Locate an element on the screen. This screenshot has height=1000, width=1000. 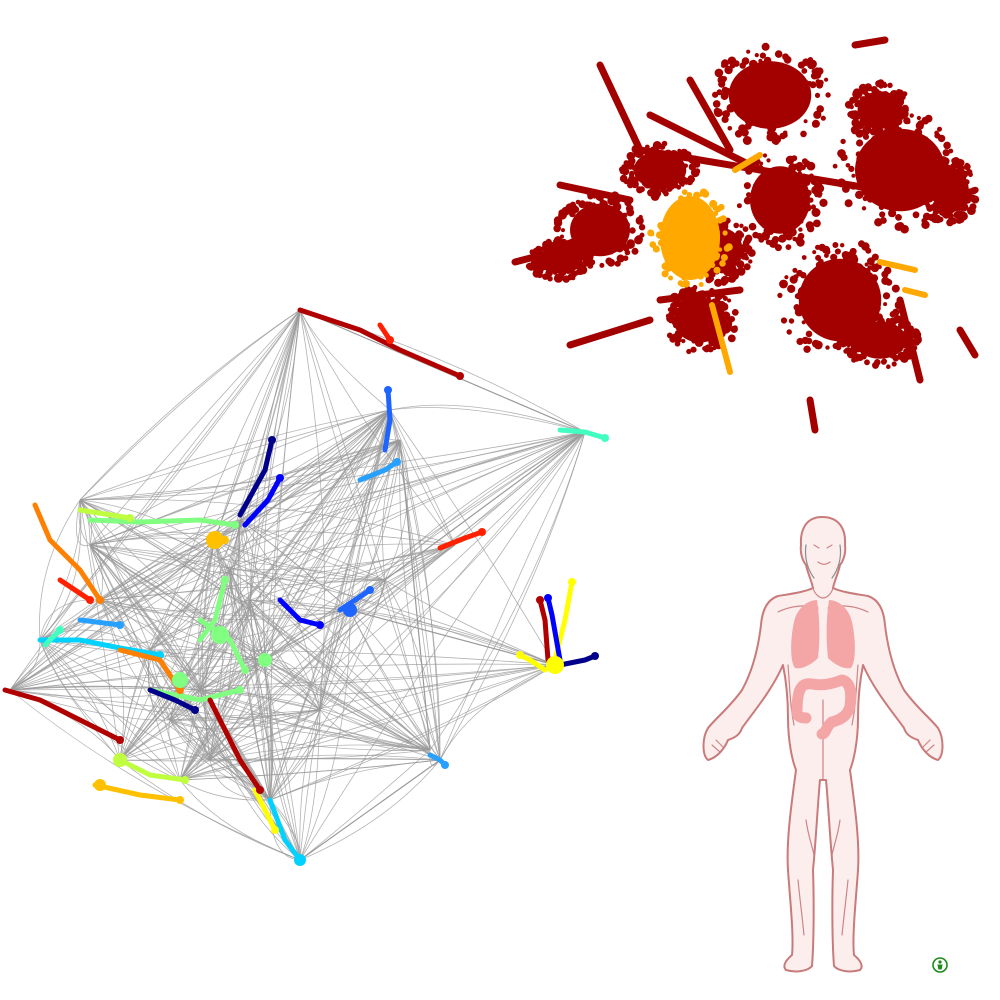
scatter-streak is located at coordinates (710, 115).